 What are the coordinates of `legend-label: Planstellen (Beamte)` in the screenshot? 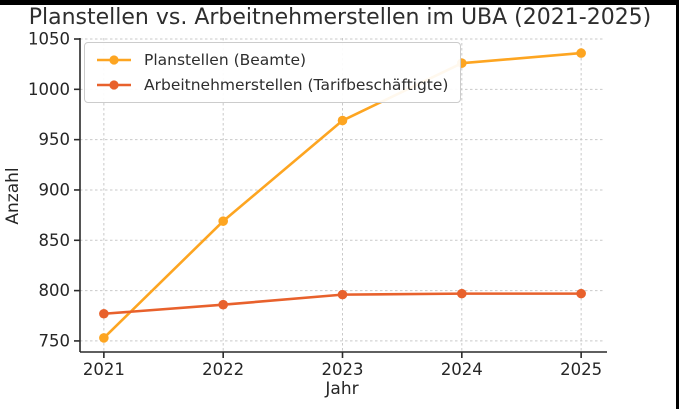 It's located at (225, 60).